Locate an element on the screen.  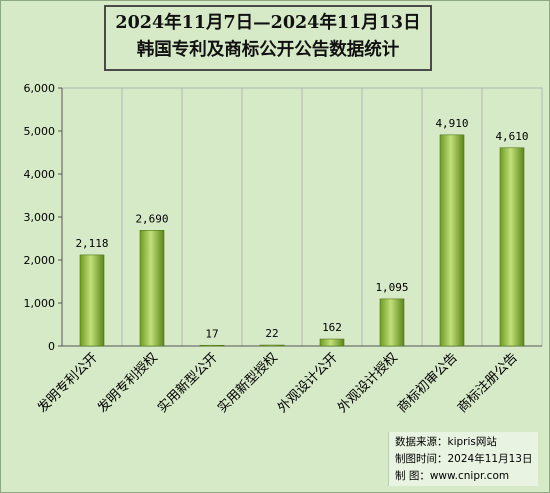
category-label: 商标注册公告 is located at coordinates (488, 383).